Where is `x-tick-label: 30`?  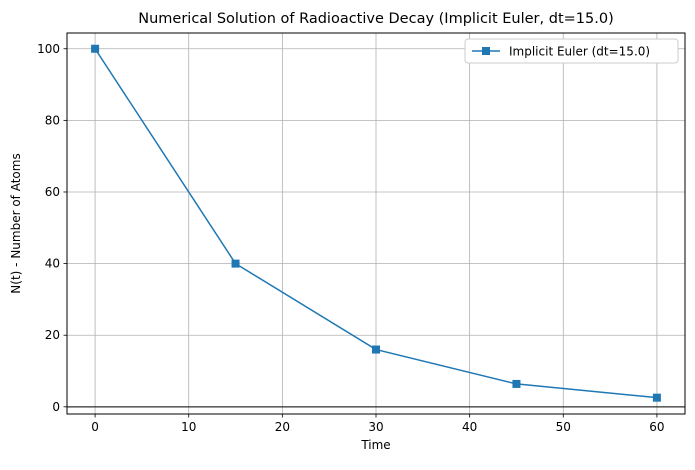 x-tick-label: 30 is located at coordinates (375, 427).